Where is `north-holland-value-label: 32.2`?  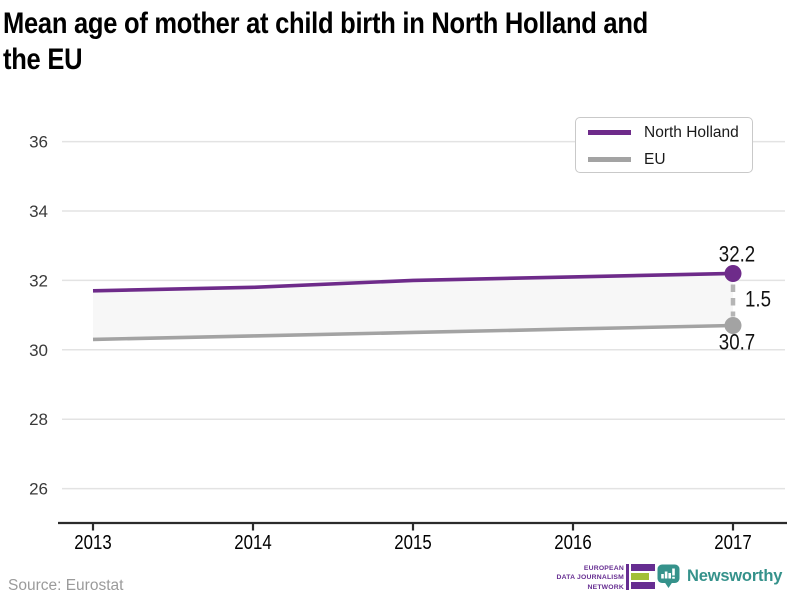
north-holland-value-label: 32.2 is located at coordinates (737, 255).